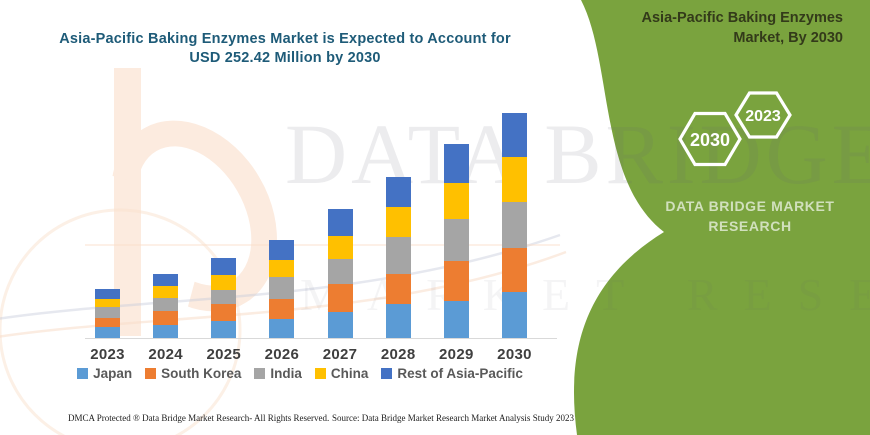 The height and width of the screenshot is (435, 870). Describe the element at coordinates (107, 332) in the screenshot. I see `bar-segment-2023-japan` at that location.